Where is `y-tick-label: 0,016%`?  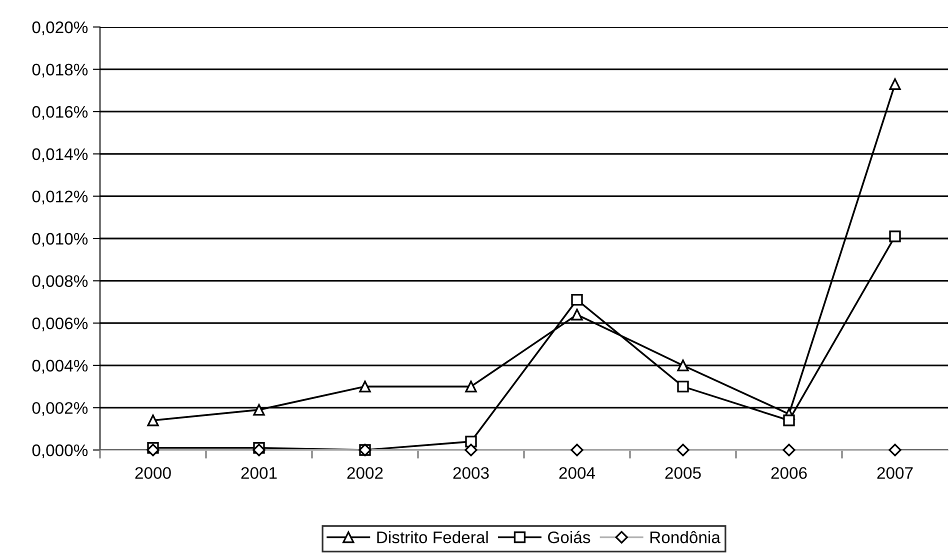 y-tick-label: 0,016% is located at coordinates (60, 113).